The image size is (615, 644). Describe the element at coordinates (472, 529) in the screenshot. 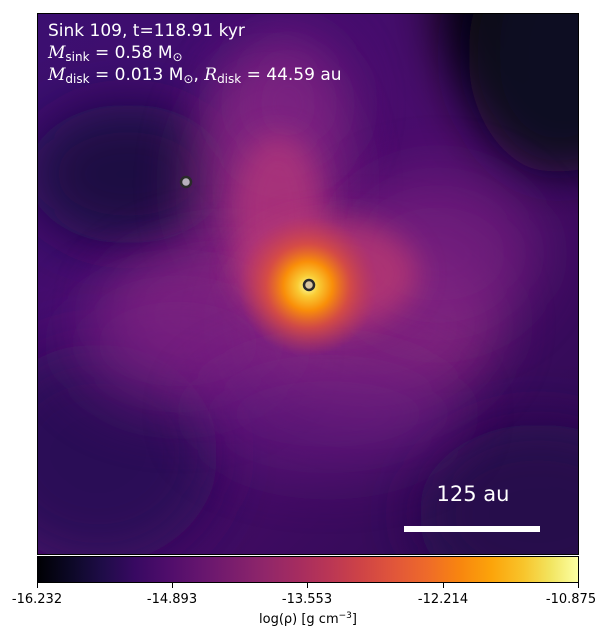

I see `scalebar-line` at that location.